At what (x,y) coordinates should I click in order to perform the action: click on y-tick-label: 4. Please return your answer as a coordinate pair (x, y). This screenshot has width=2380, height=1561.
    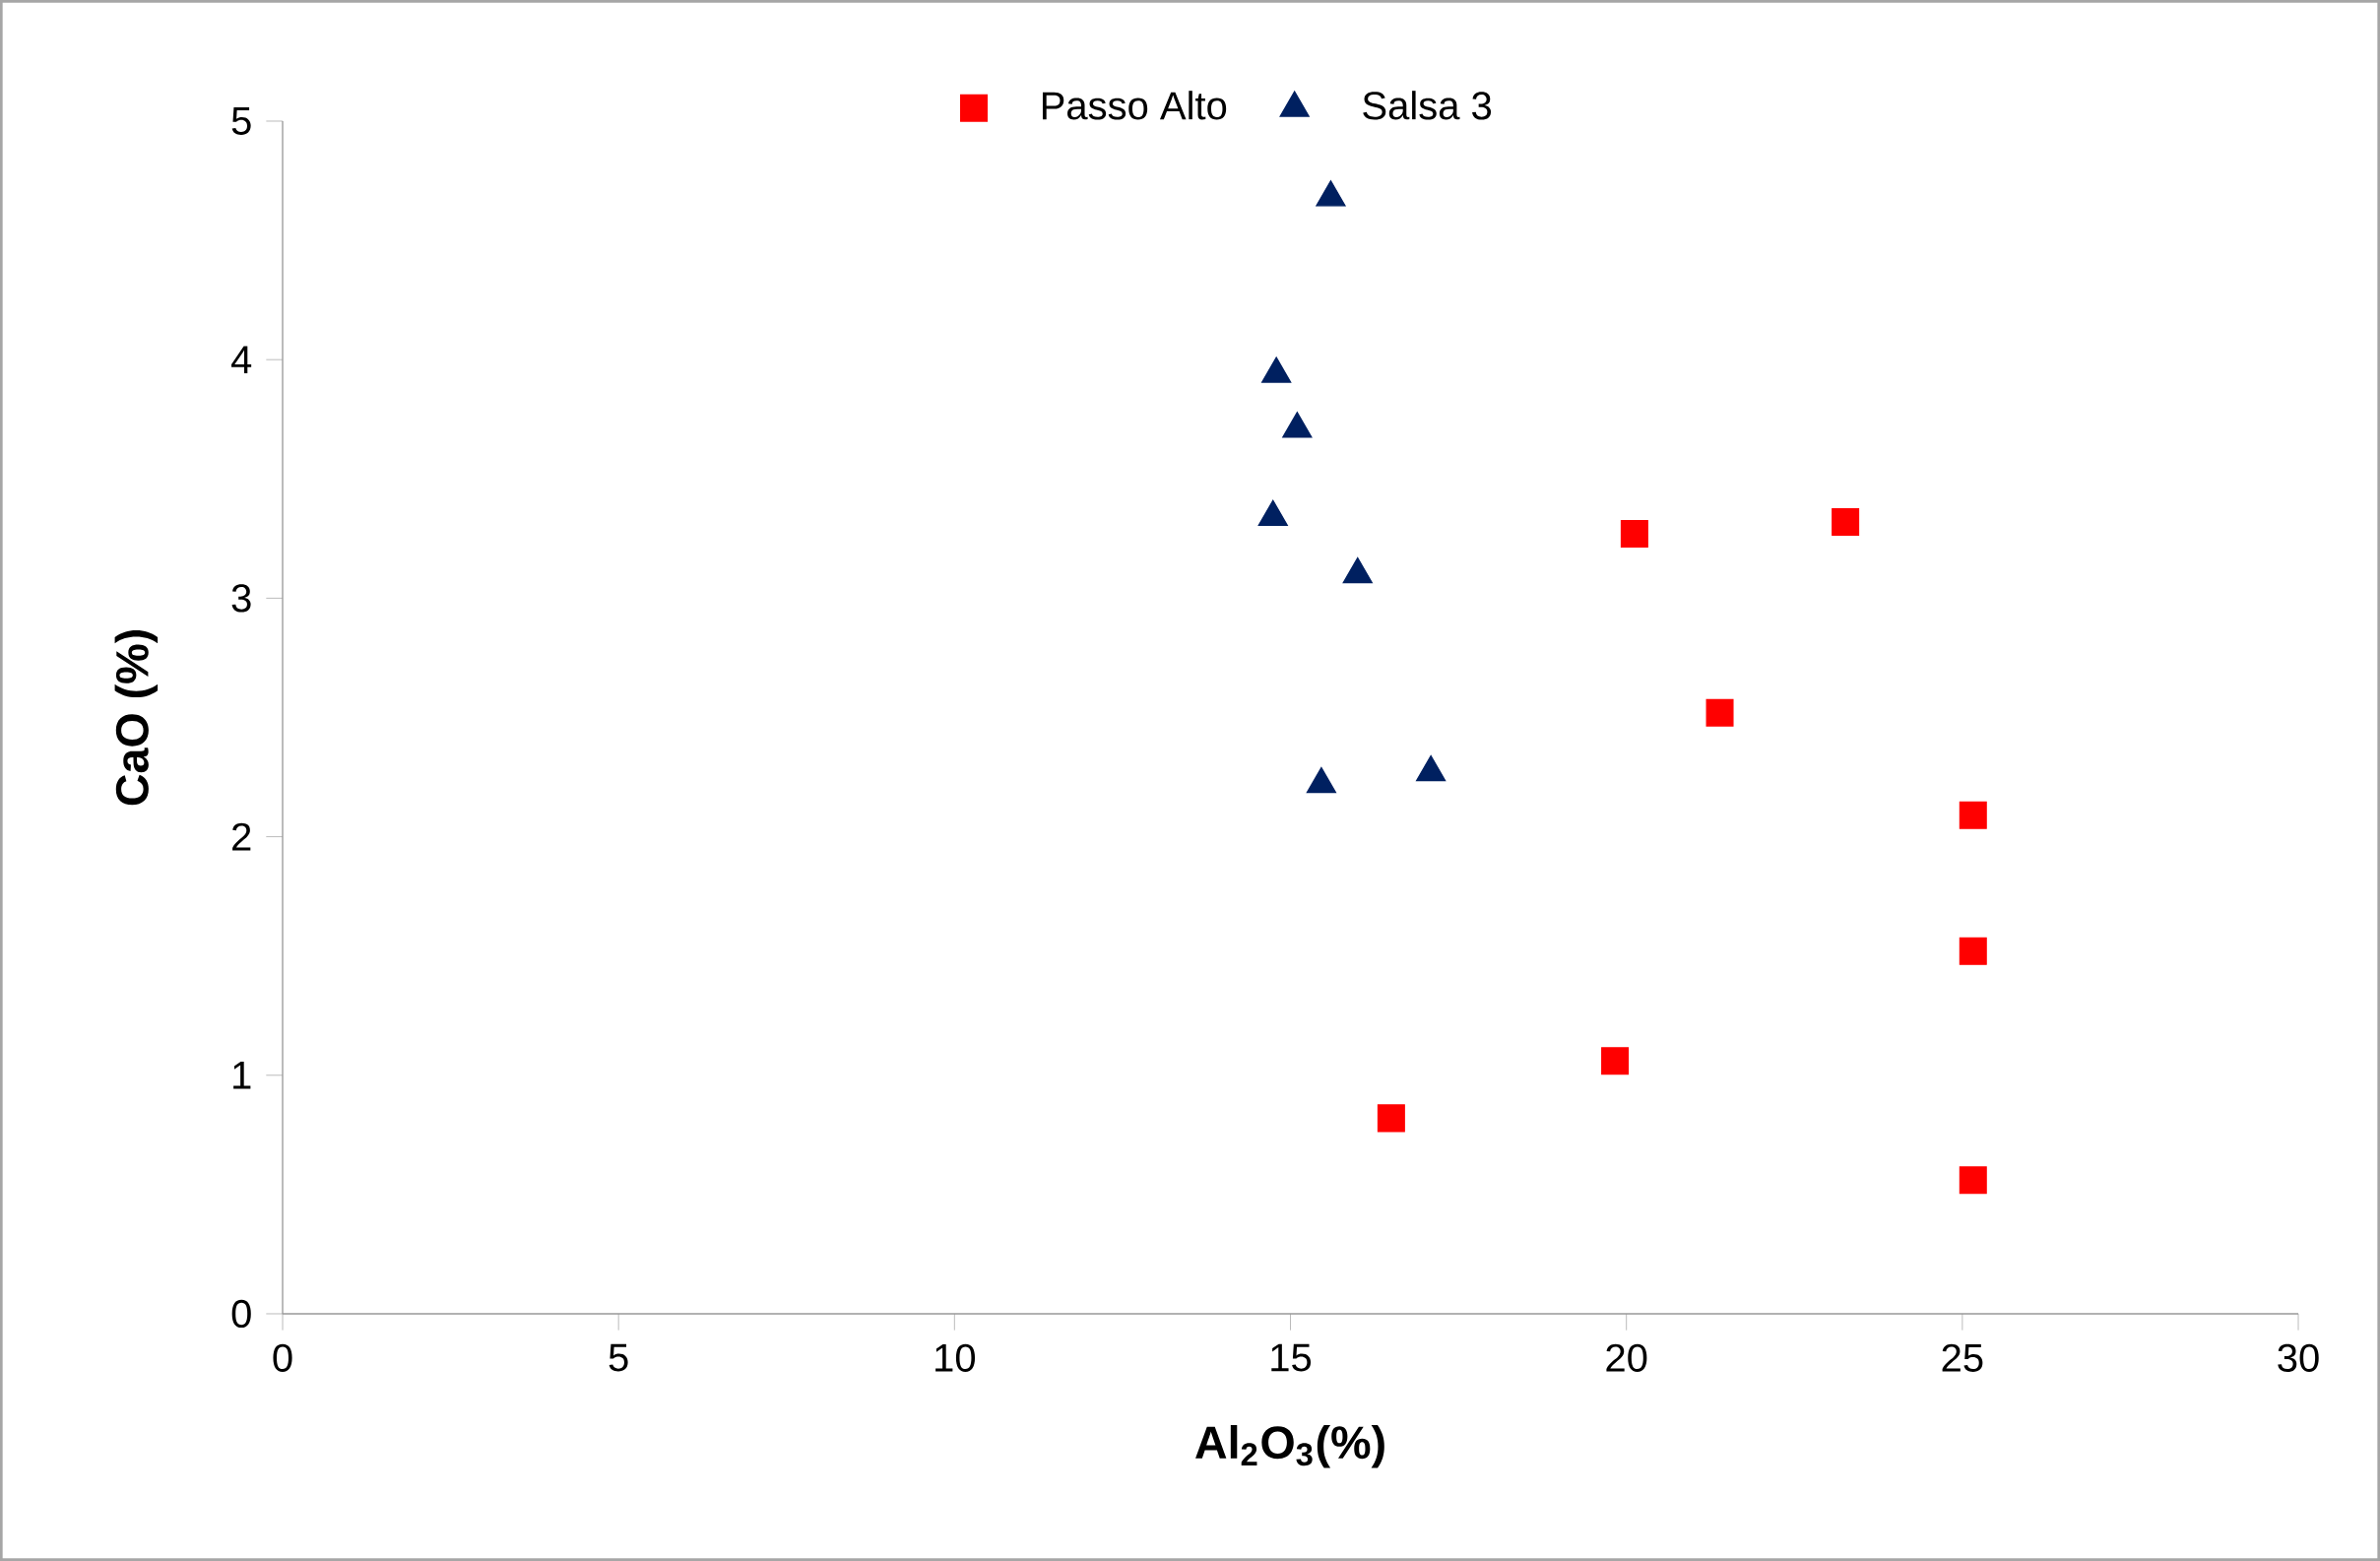
    Looking at the image, I should click on (241, 359).